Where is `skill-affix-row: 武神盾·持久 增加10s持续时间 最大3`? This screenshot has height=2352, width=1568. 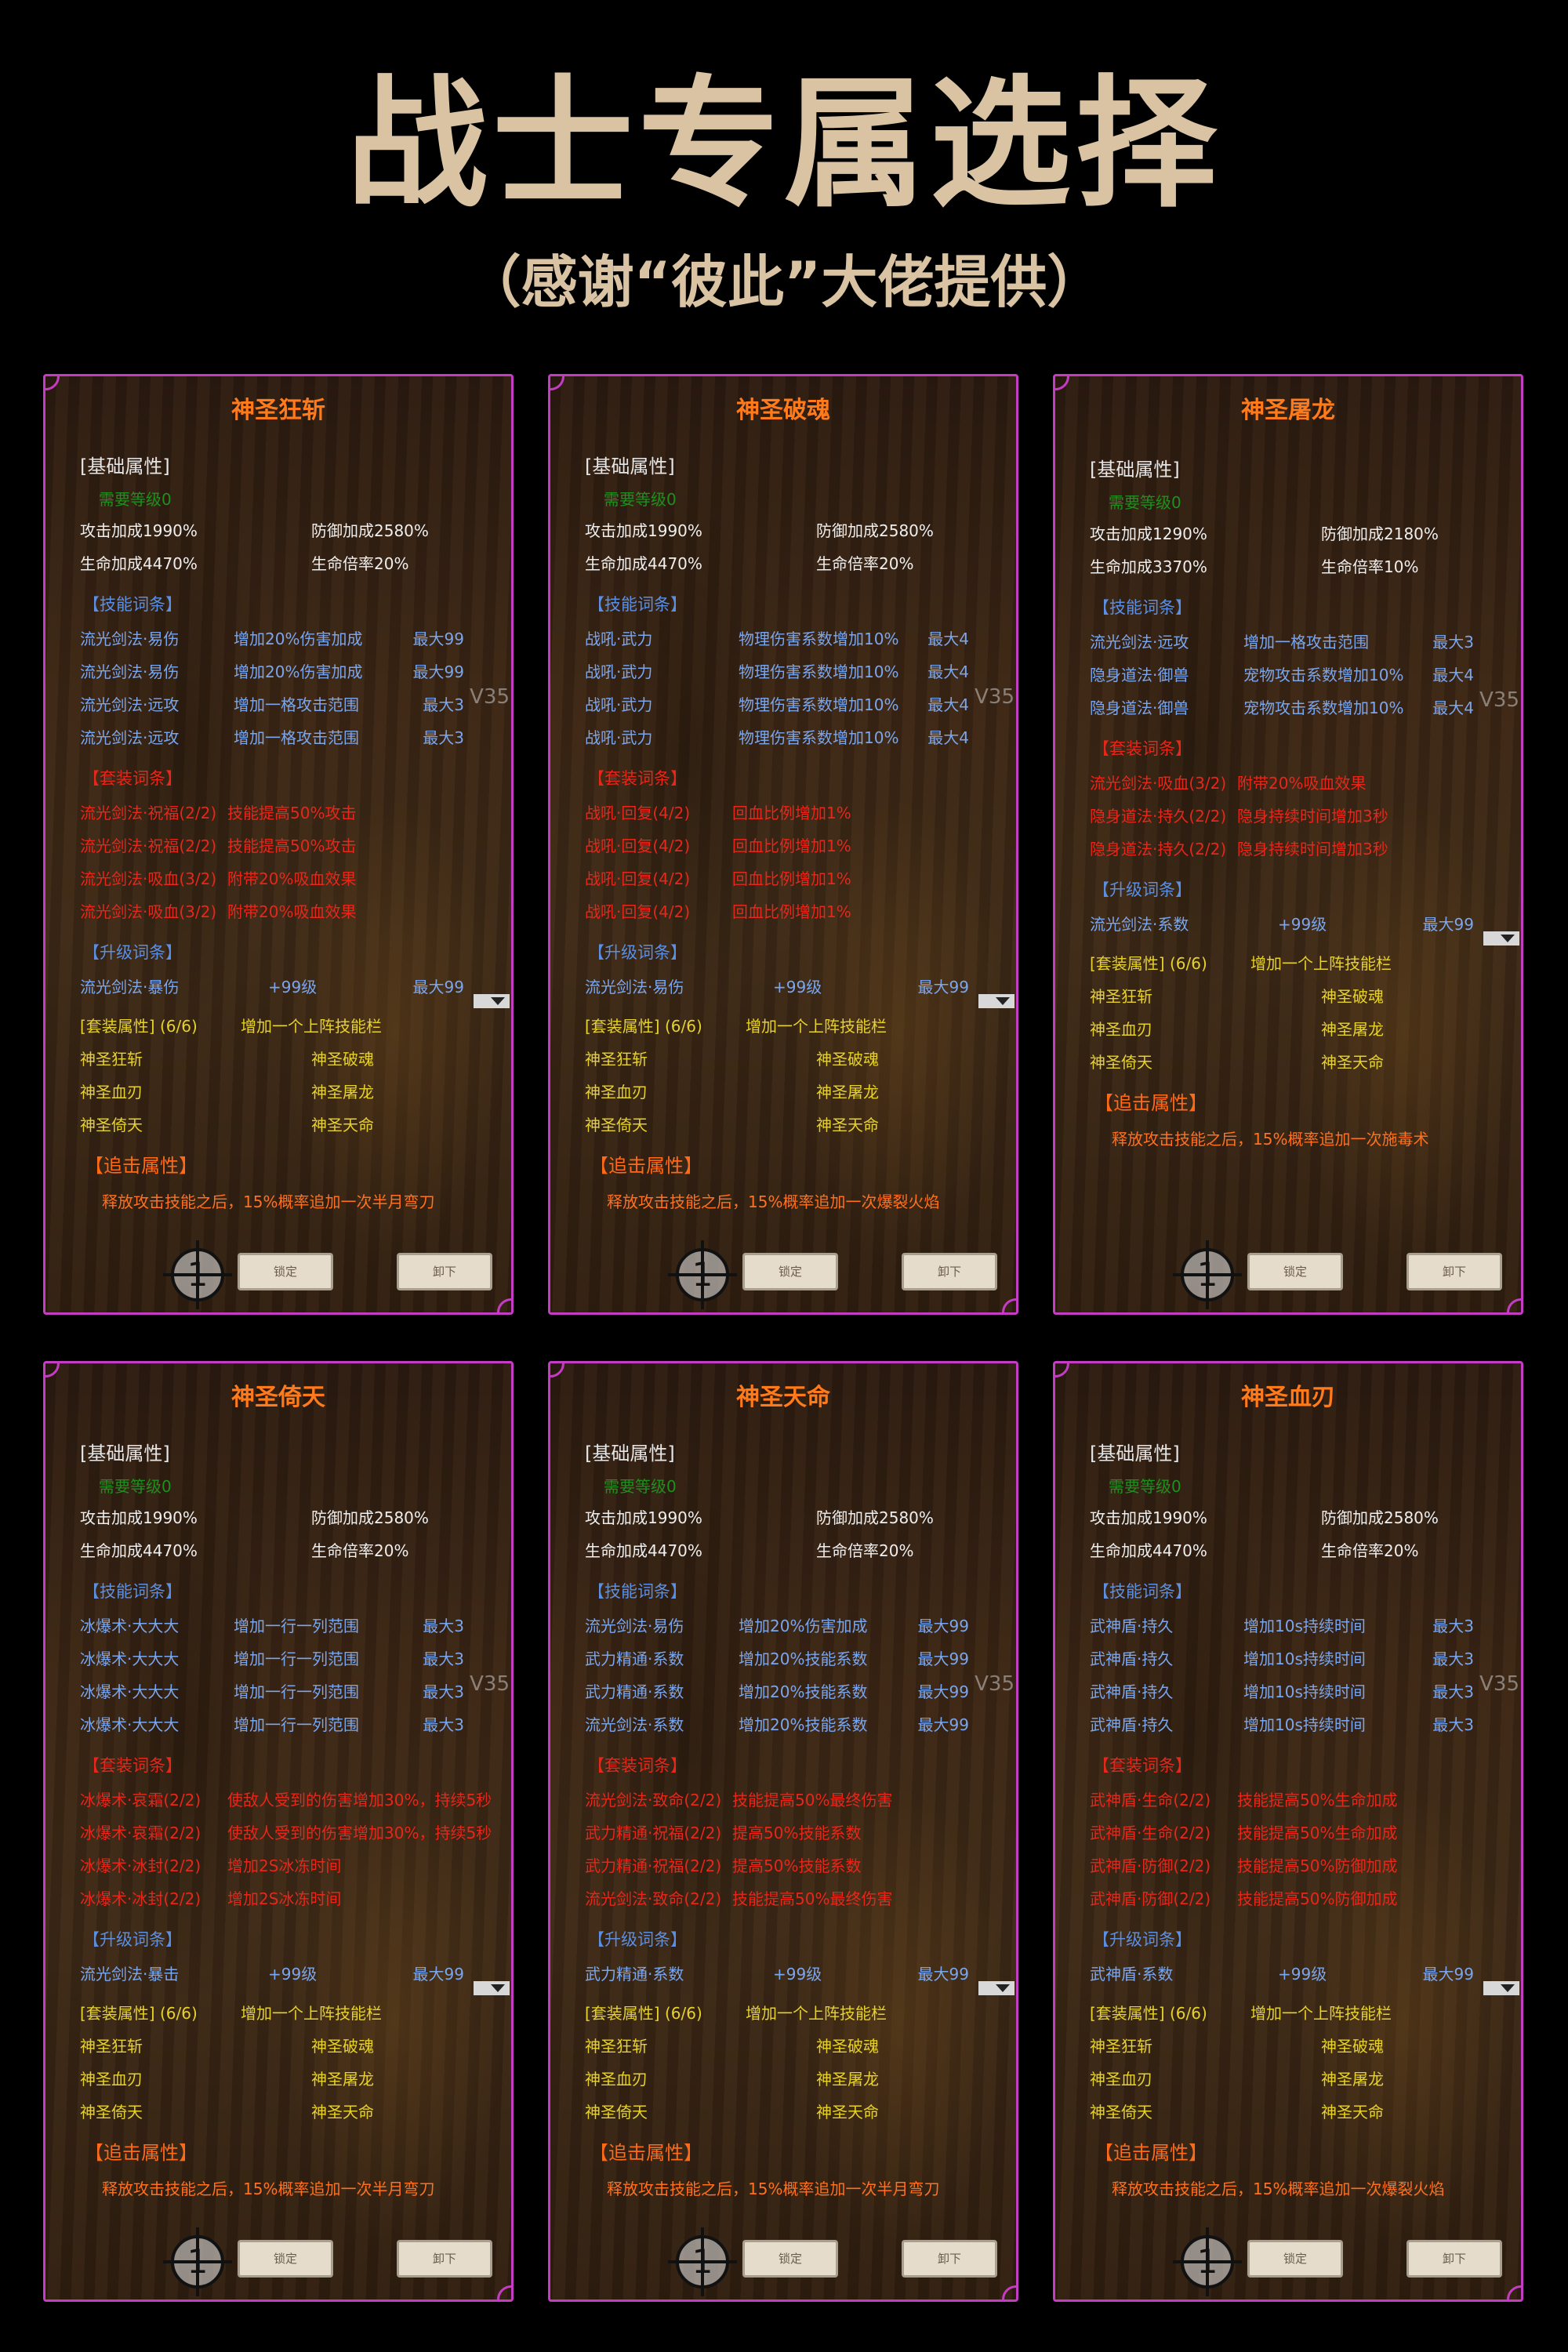 skill-affix-row: 武神盾·持久 增加10s持续时间 最大3 is located at coordinates (1282, 1658).